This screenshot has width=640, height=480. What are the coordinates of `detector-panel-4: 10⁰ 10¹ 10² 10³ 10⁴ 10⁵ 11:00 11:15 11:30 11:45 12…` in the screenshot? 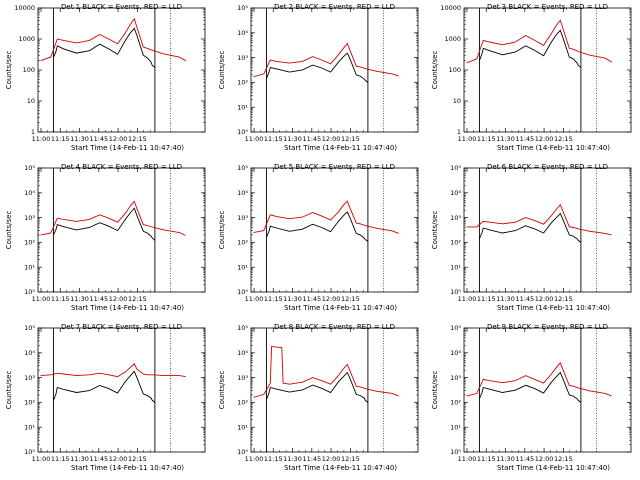 It's located at (106, 240).